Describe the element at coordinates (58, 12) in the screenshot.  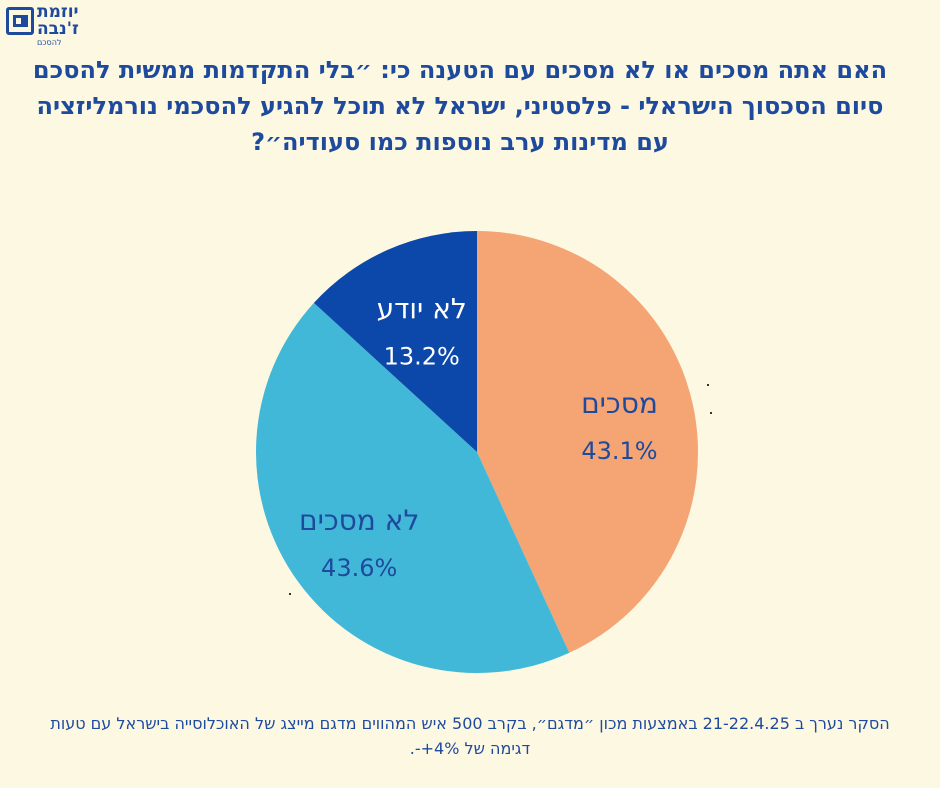
I see `logo-line1: יוזמת` at that location.